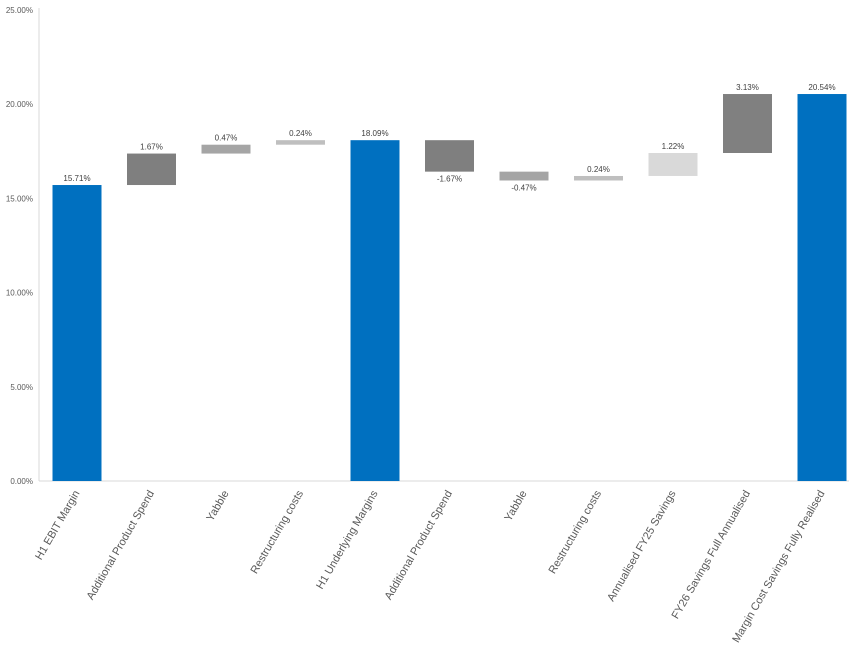  Describe the element at coordinates (374, 133) in the screenshot. I see `data-label: 18.09%` at that location.